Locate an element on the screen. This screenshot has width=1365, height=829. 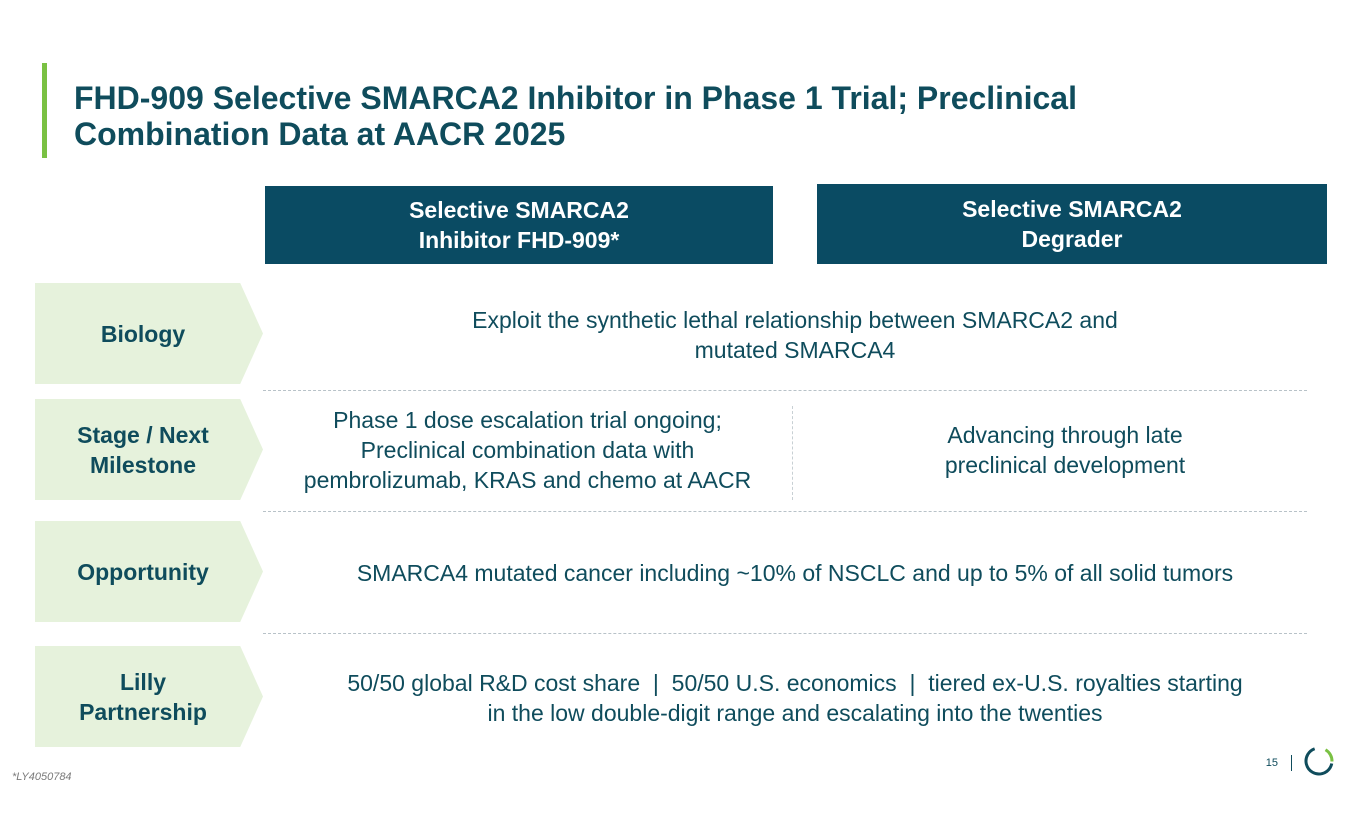
row-label-opportunity: Opportunity is located at coordinates (149, 571).